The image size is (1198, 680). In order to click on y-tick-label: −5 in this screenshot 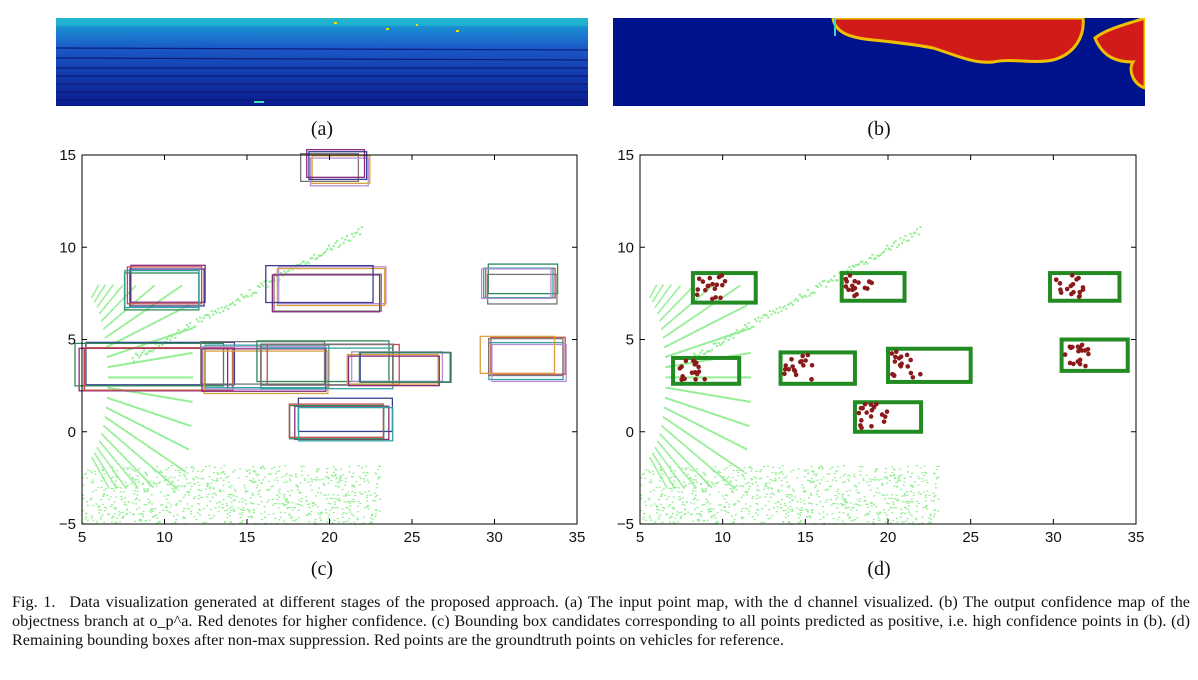, I will do `click(625, 524)`.